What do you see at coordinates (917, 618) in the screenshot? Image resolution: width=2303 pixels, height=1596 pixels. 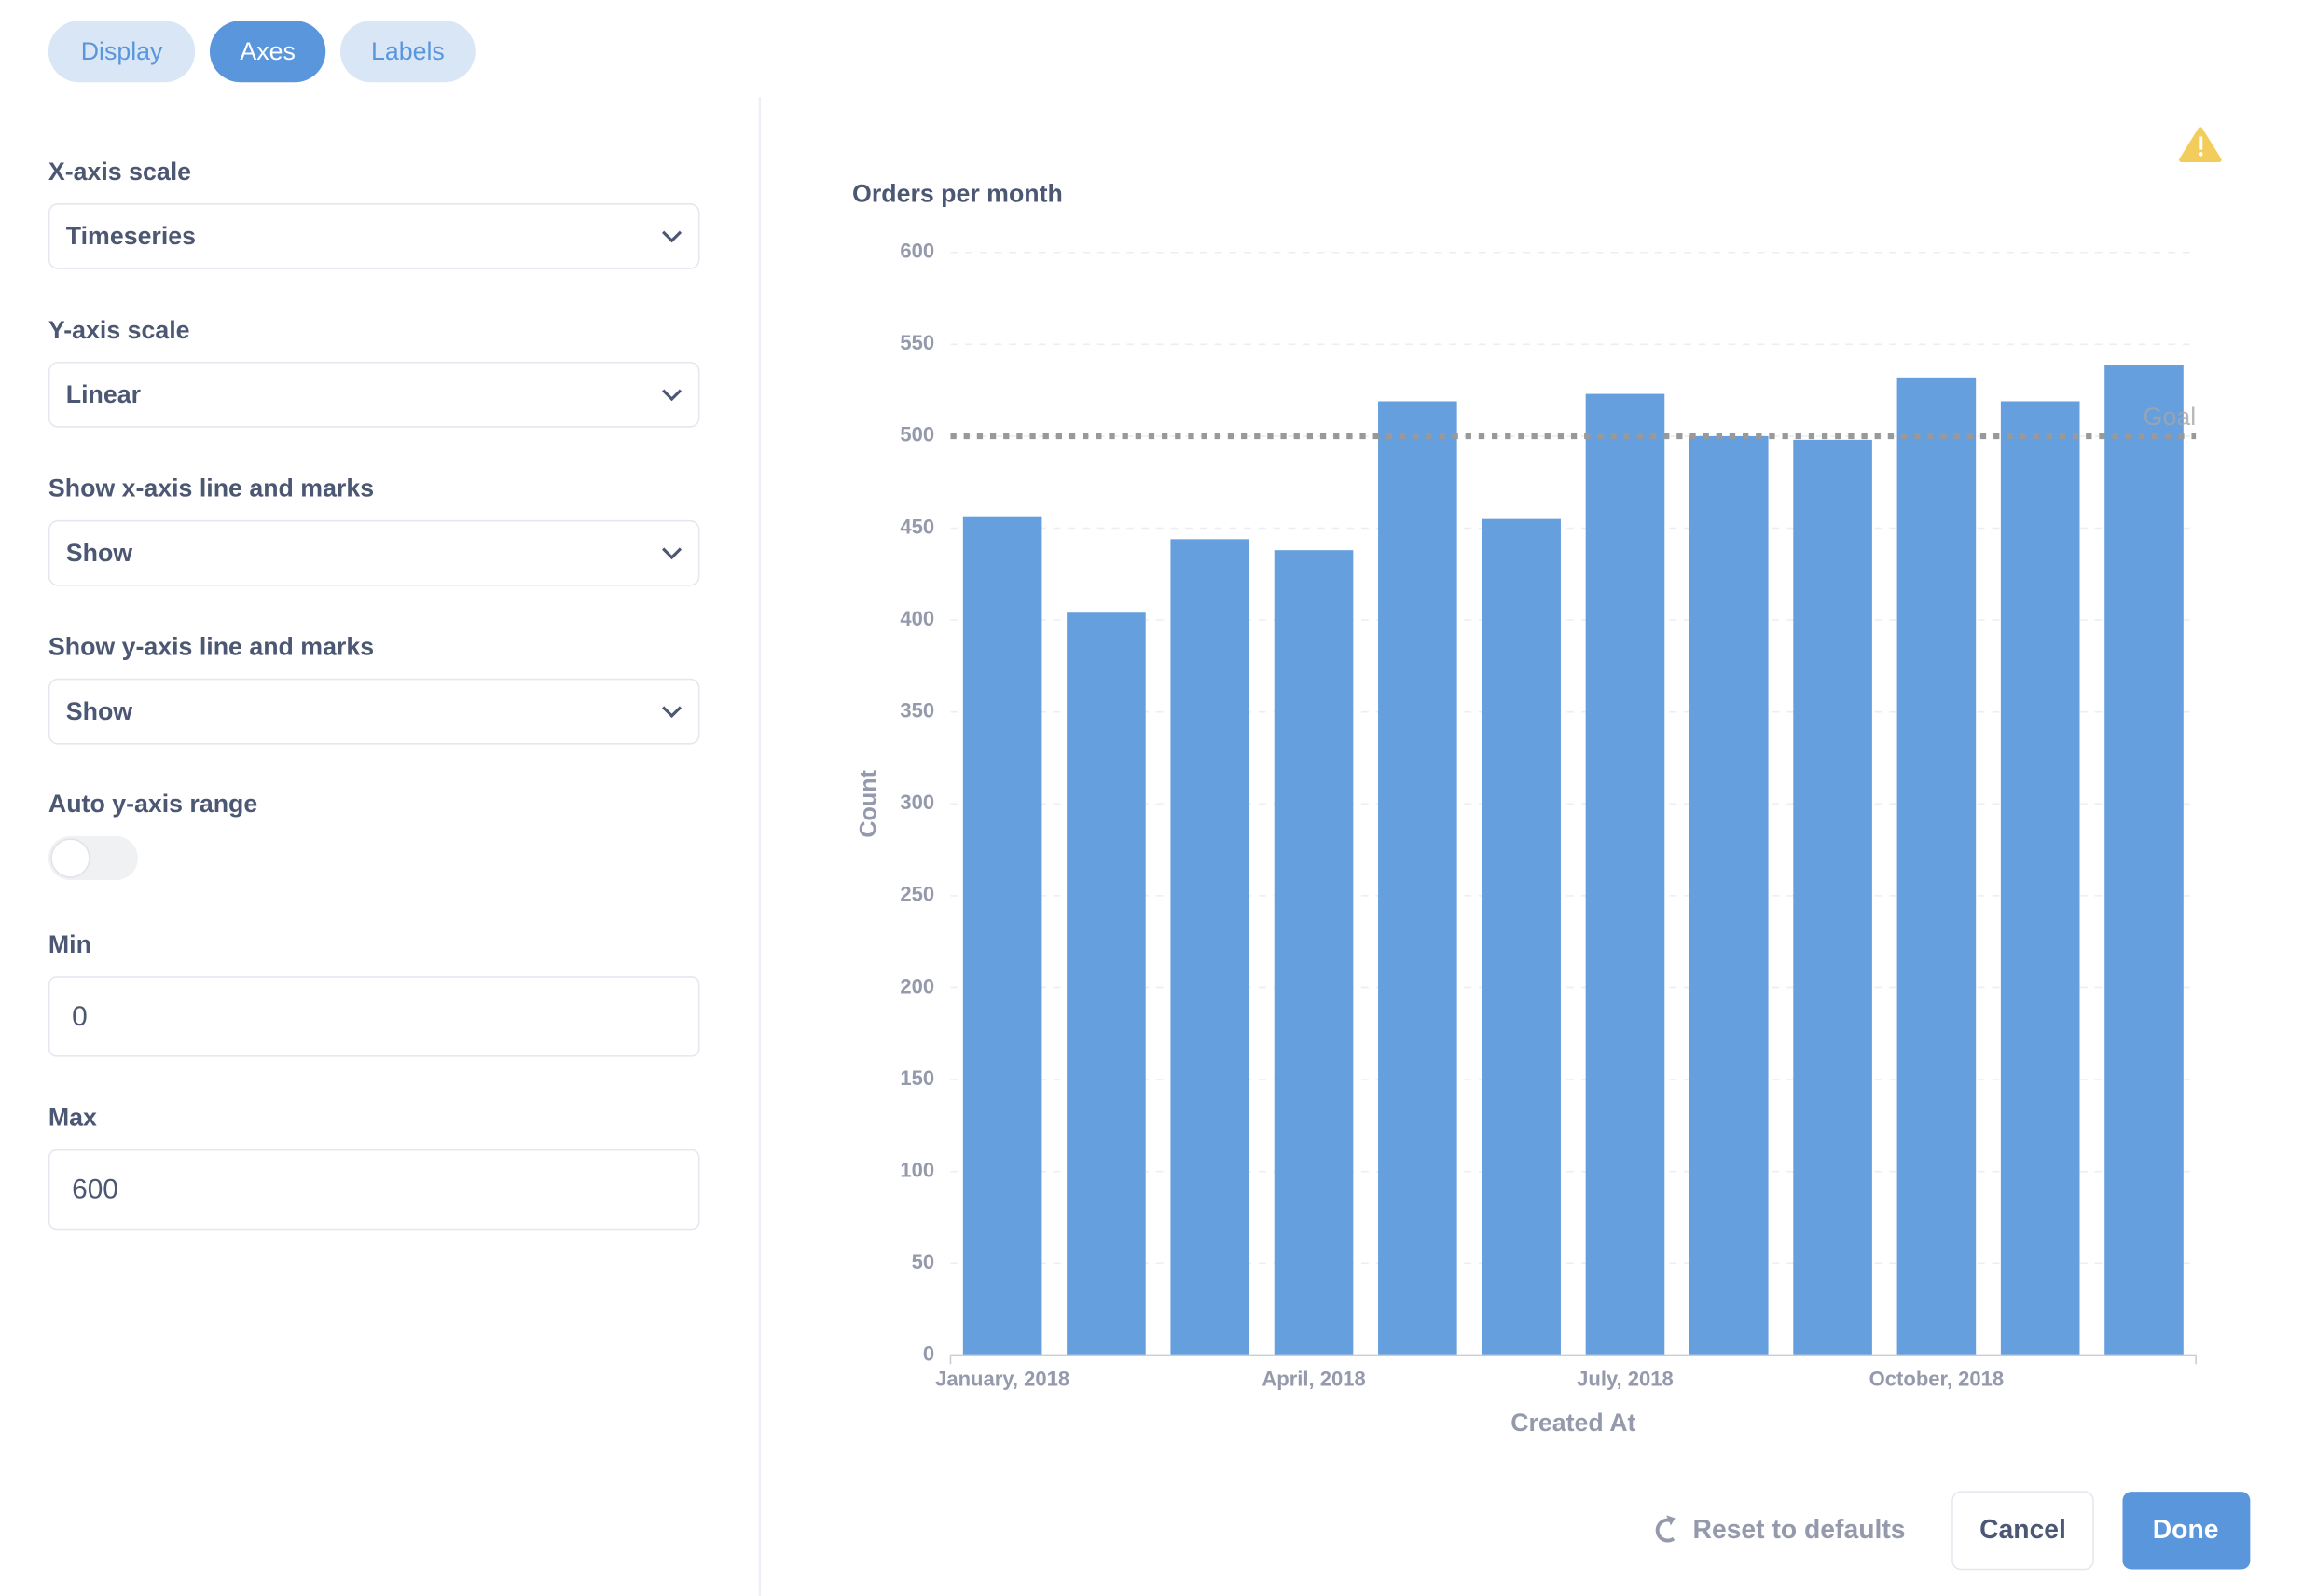 I see `y-tick-label: 400` at bounding box center [917, 618].